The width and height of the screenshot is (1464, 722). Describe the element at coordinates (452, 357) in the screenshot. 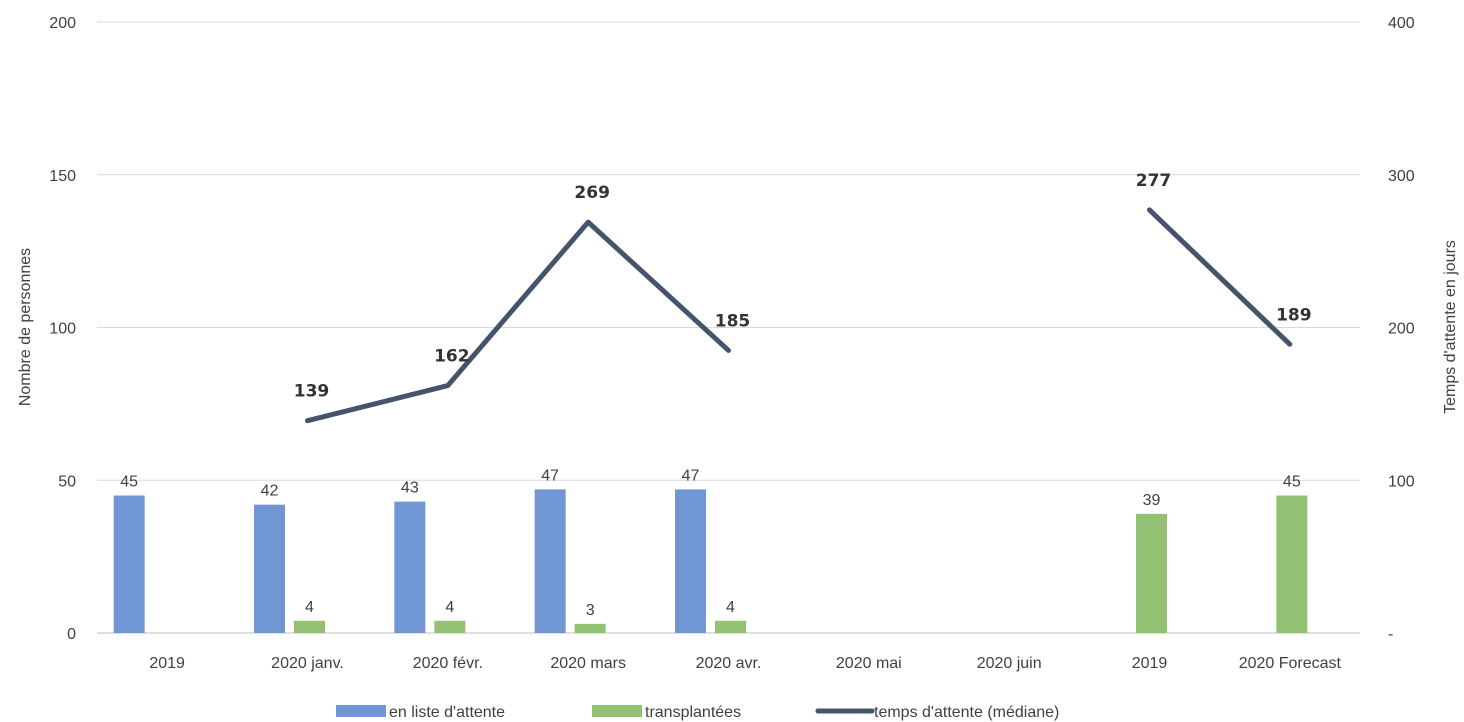

I see `line-value-label: 162` at that location.